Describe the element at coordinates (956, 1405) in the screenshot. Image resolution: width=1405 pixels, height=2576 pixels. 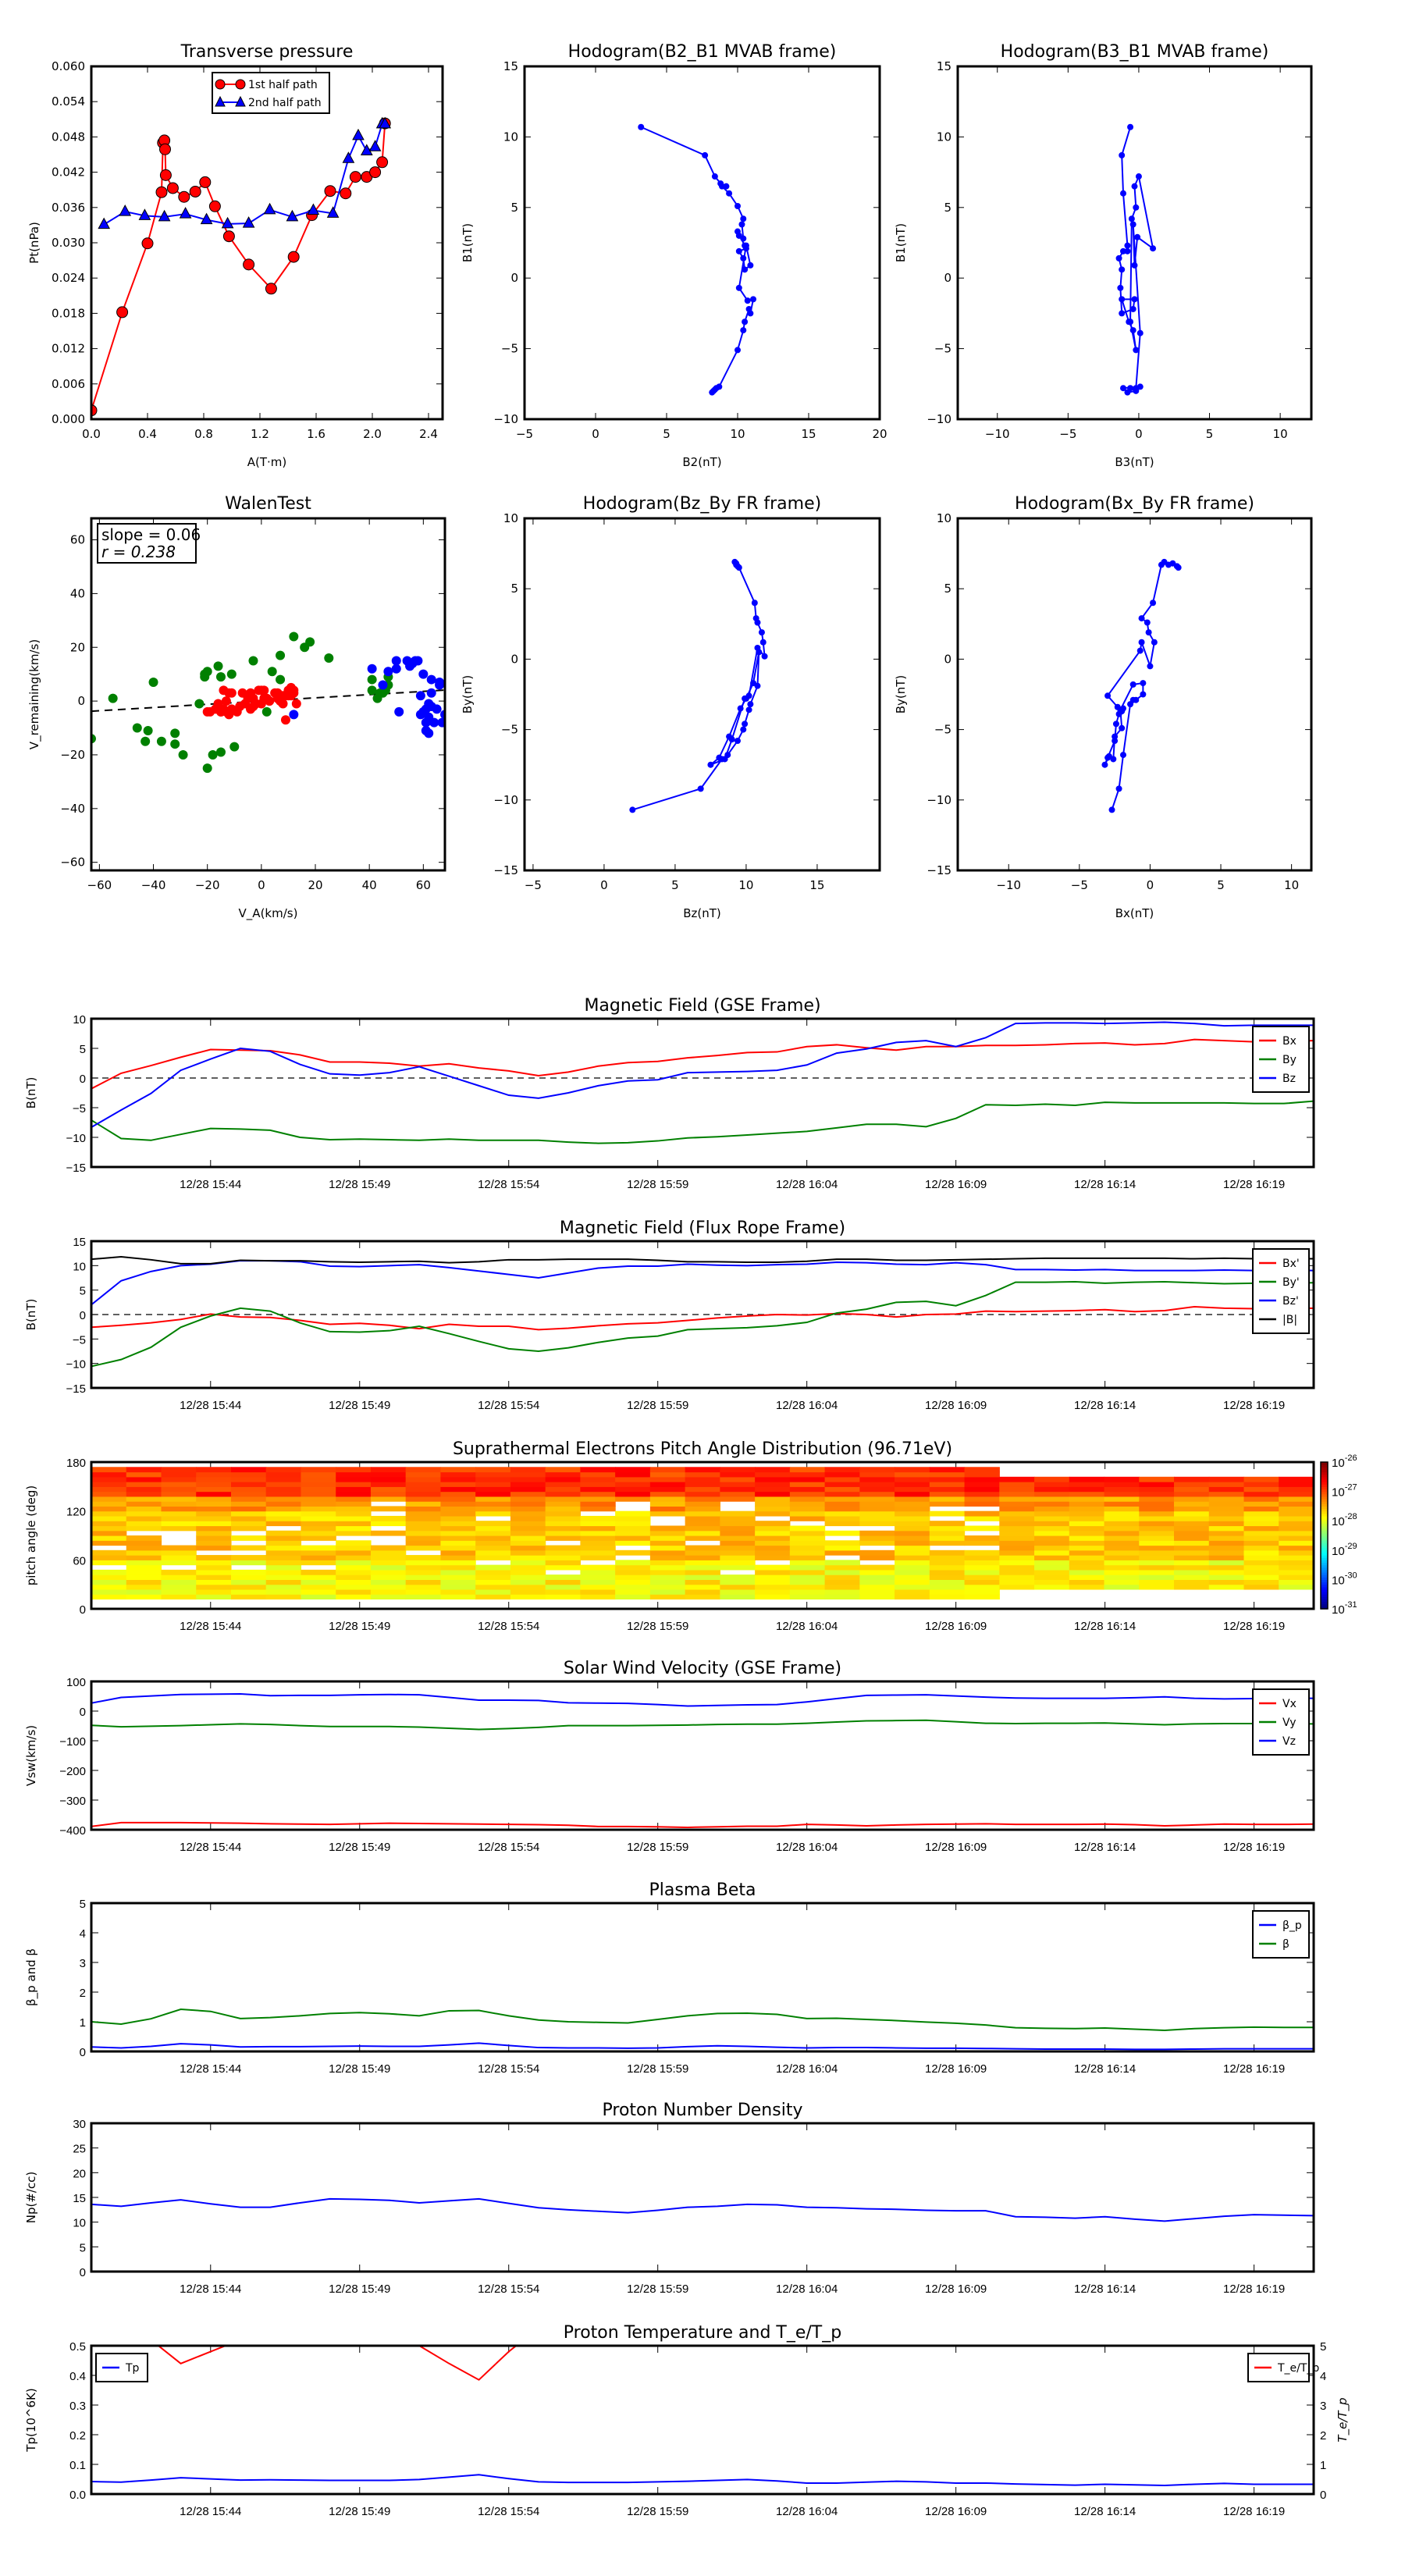
I see `x-tick-label: 12/28 16:09` at that location.